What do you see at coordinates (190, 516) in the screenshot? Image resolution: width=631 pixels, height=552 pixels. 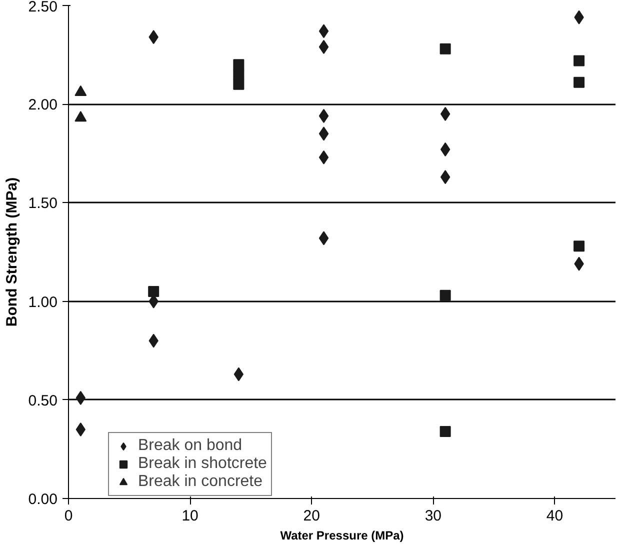 I see `x-tick-label: 10` at bounding box center [190, 516].